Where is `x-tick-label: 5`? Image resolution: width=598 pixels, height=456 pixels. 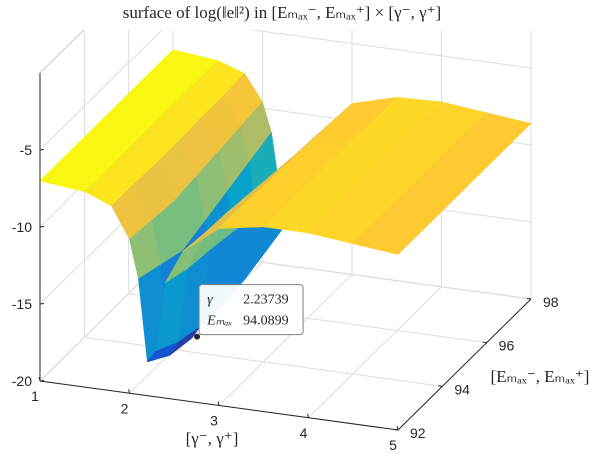 x-tick-label: 5 is located at coordinates (393, 445).